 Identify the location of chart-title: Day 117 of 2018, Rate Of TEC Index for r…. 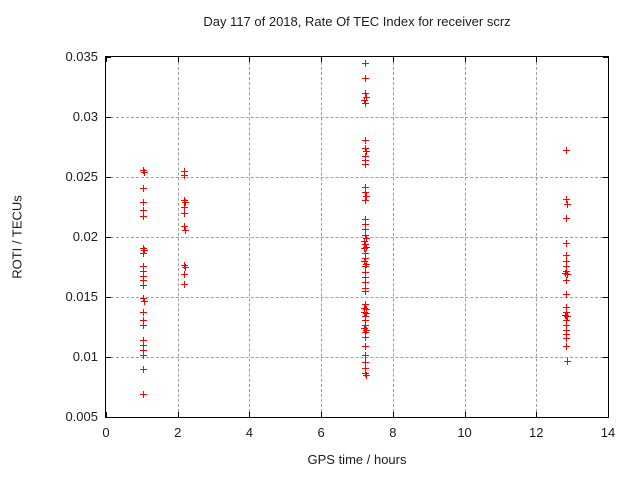
(357, 21).